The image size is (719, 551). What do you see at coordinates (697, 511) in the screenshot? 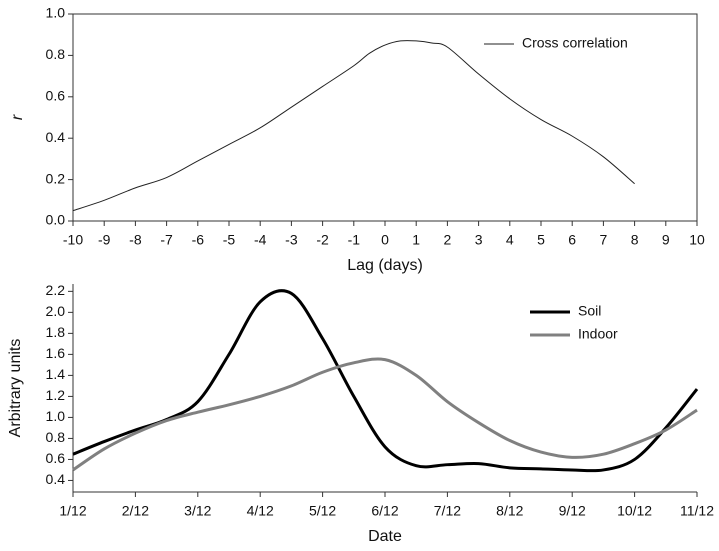
I see `x-tick-label: 11/12` at bounding box center [697, 511].